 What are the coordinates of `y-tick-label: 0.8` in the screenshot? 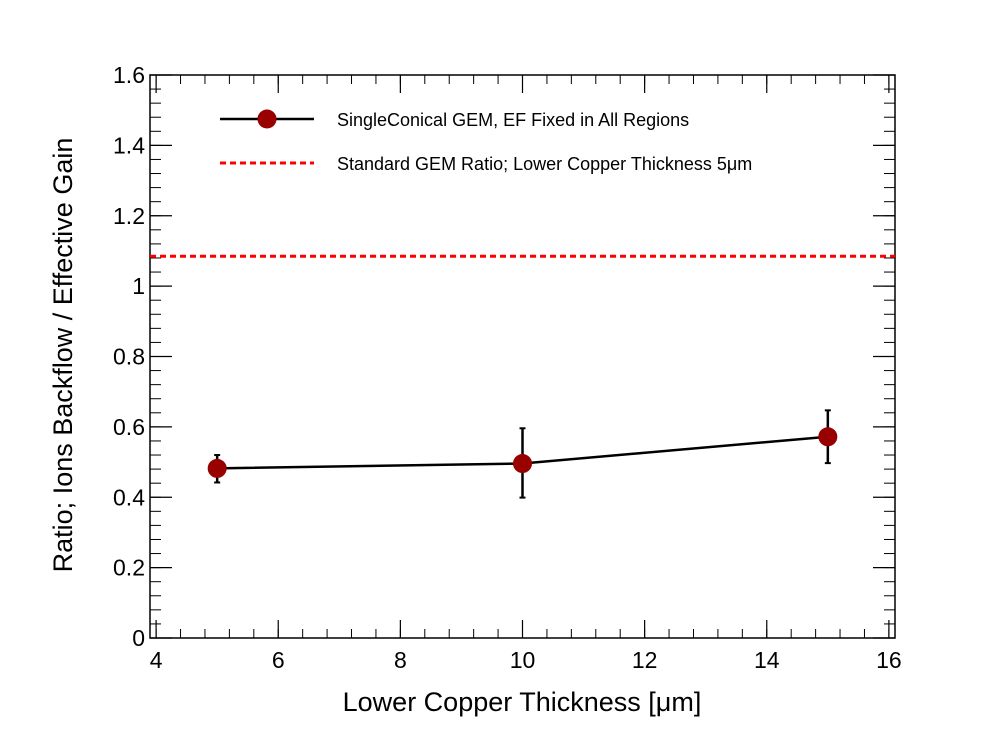 It's located at (129, 357).